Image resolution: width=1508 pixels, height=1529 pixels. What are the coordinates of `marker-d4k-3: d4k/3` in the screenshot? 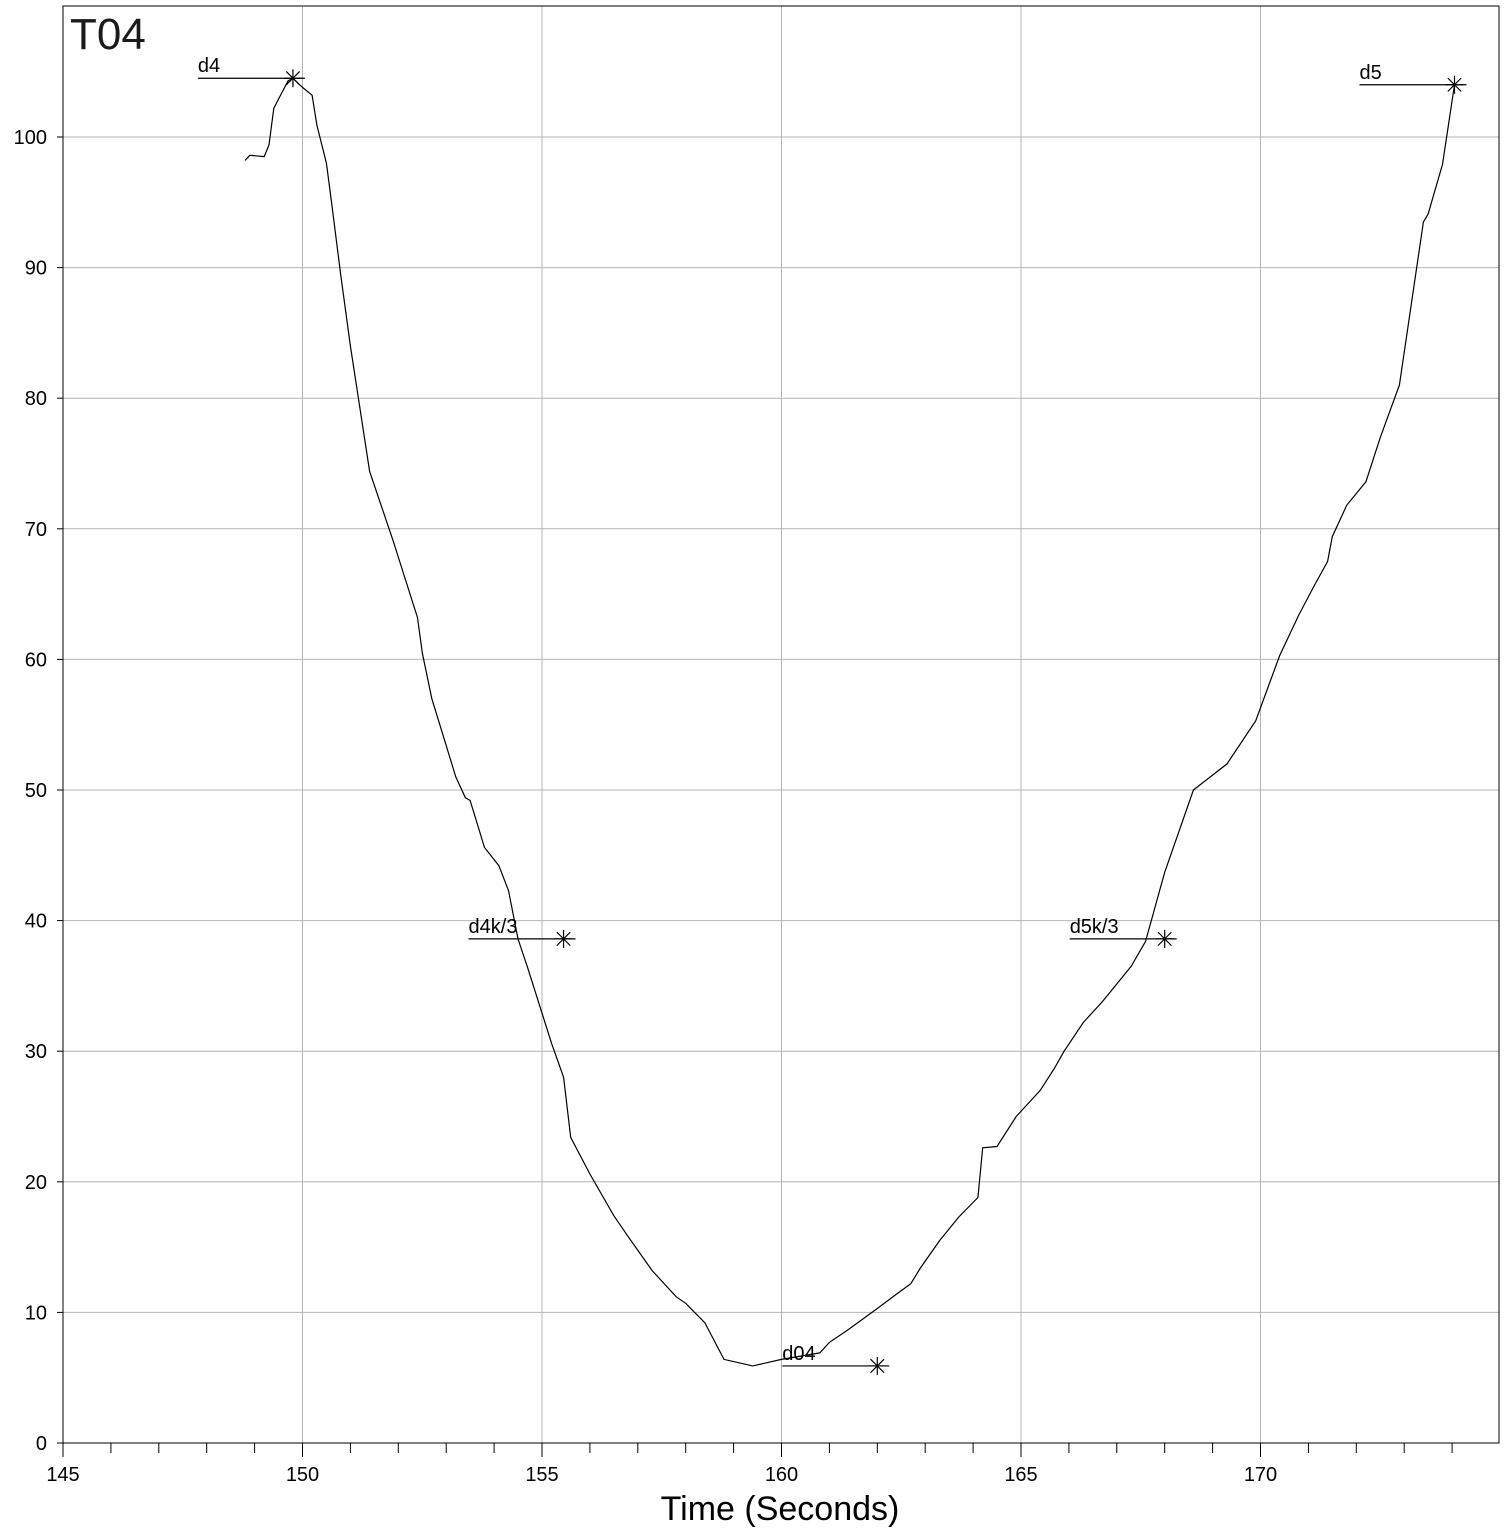 It's located at (522, 932).